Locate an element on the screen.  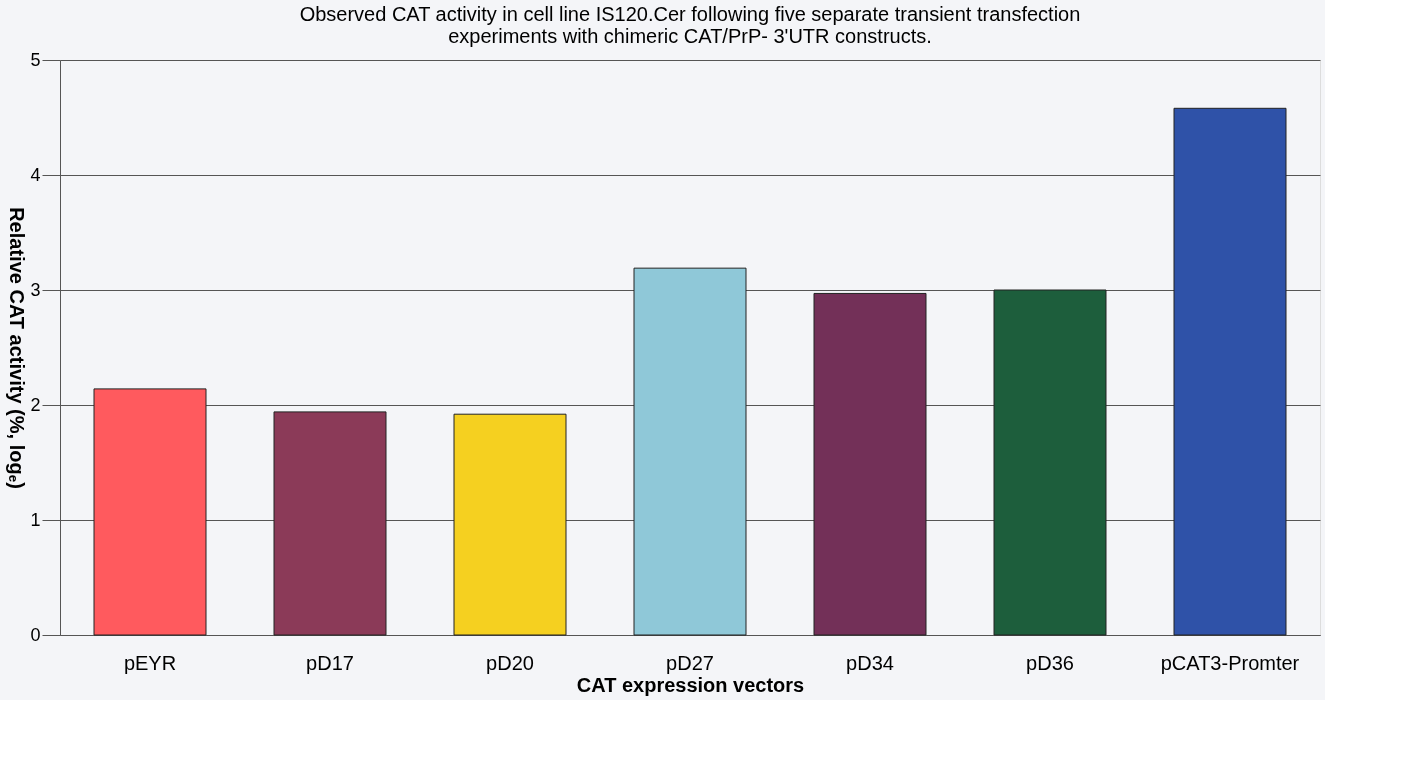
x-tick-label: pD20 is located at coordinates (510, 662).